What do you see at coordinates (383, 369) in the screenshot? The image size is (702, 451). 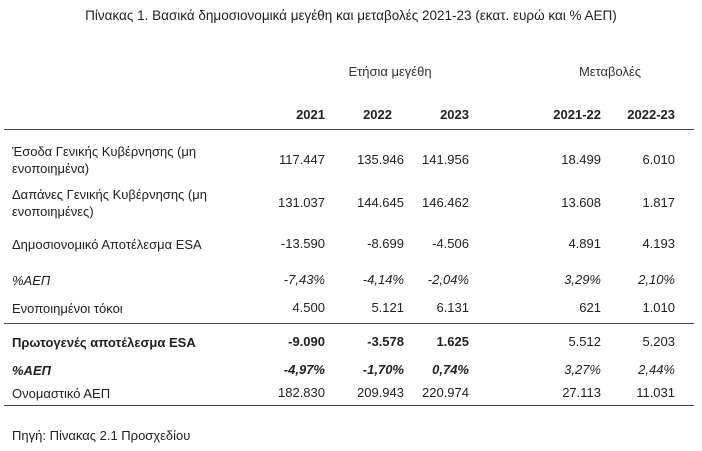 I see `cell-2022: -1,70%` at bounding box center [383, 369].